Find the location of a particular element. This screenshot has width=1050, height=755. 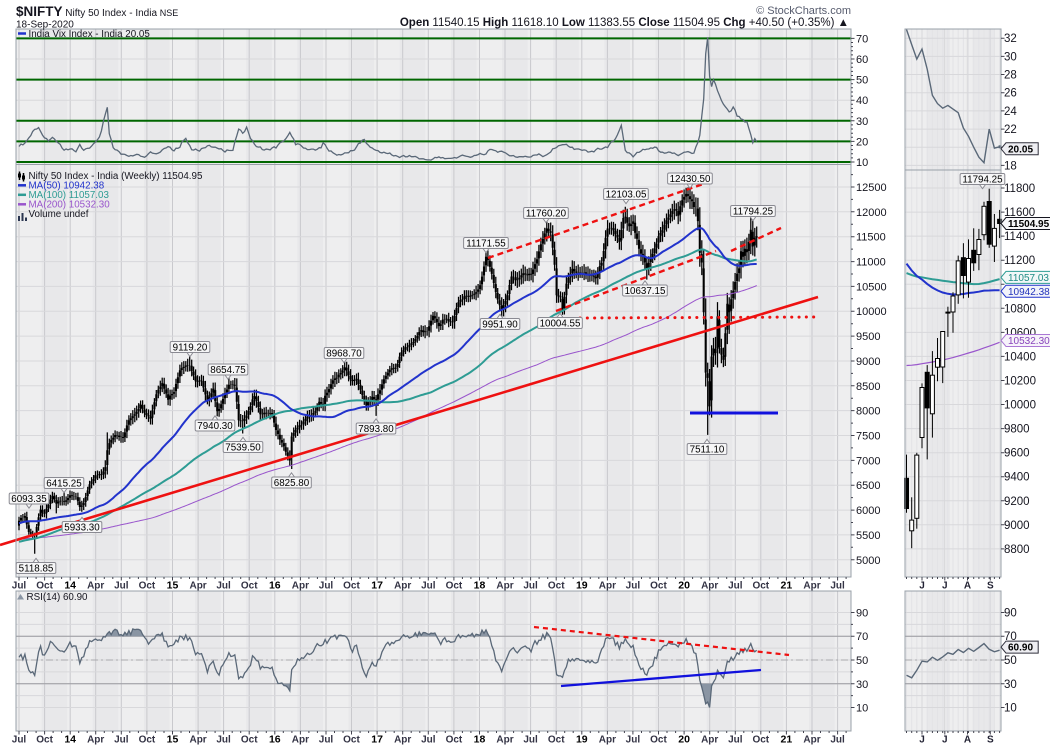

svg-text: 8968.70 is located at coordinates (344, 353).